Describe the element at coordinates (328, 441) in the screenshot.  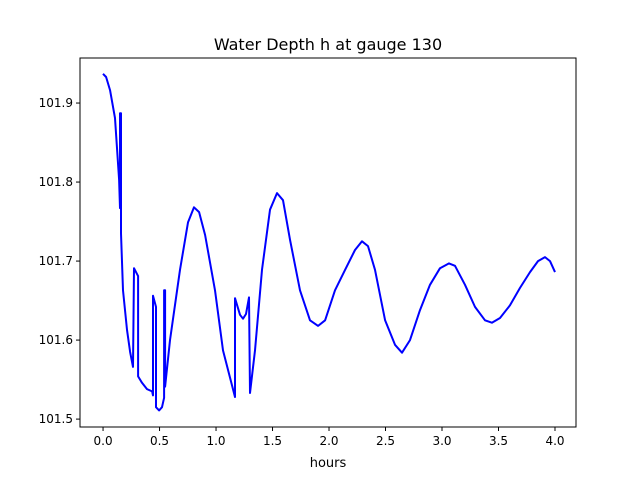
I see `x-tick-label: 2.0` at that location.